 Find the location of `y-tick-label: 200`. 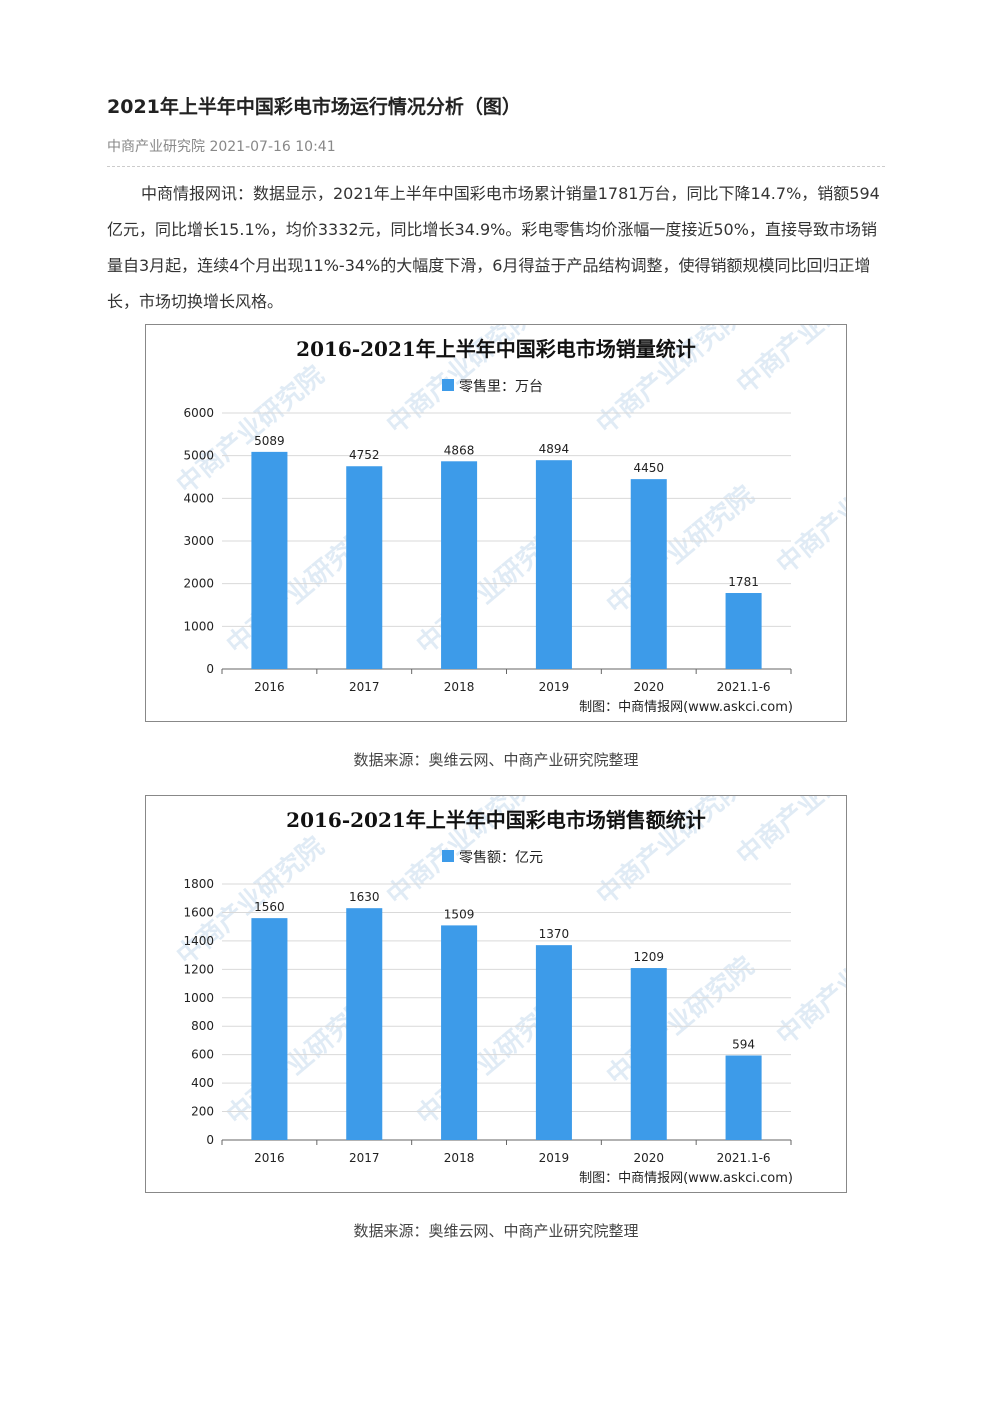

y-tick-label: 200 is located at coordinates (202, 1112).